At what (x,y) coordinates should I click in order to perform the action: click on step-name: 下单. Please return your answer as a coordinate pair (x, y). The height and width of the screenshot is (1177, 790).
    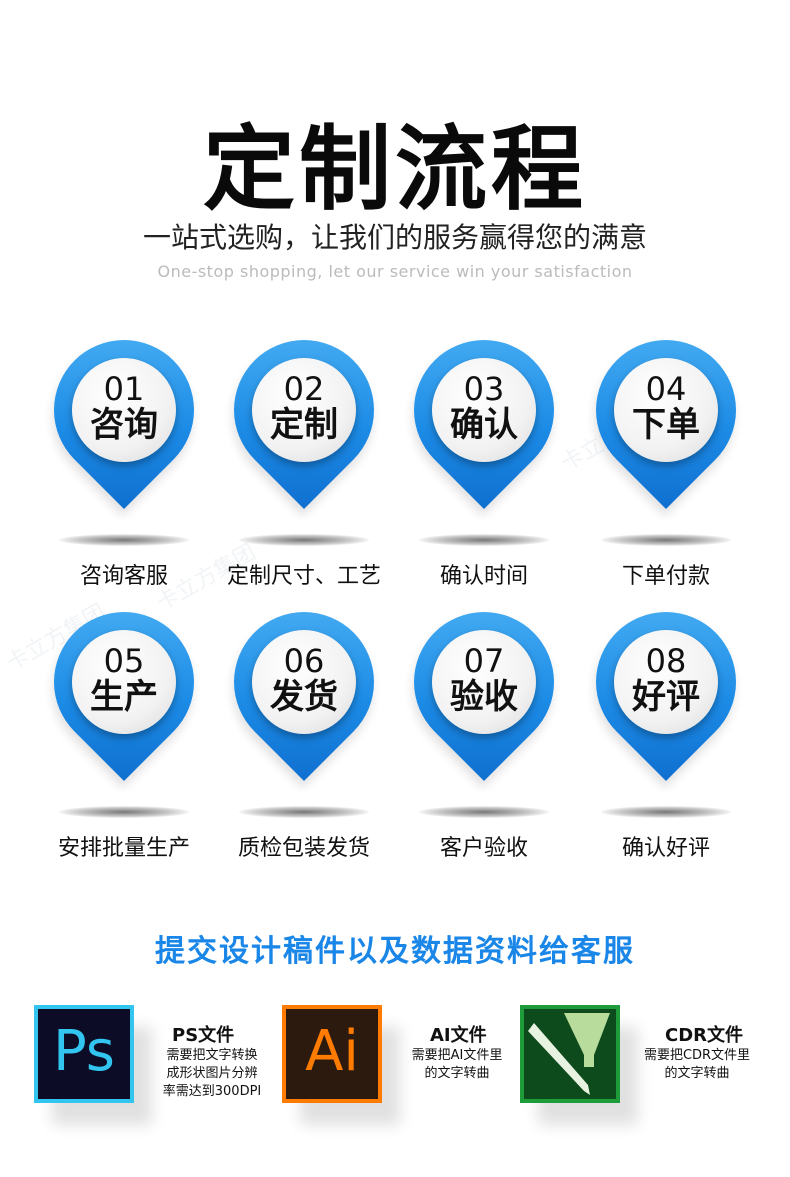
    Looking at the image, I should click on (666, 425).